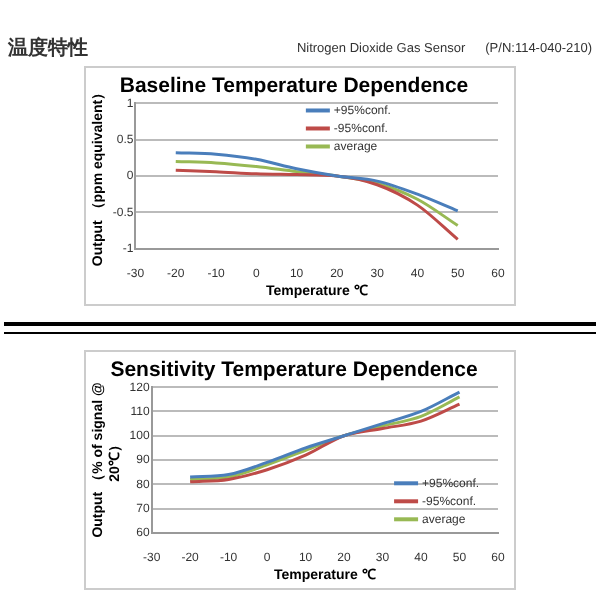  Describe the element at coordinates (294, 370) in the screenshot. I see `chart-title: Sensitivity Temperature Dependence` at that location.